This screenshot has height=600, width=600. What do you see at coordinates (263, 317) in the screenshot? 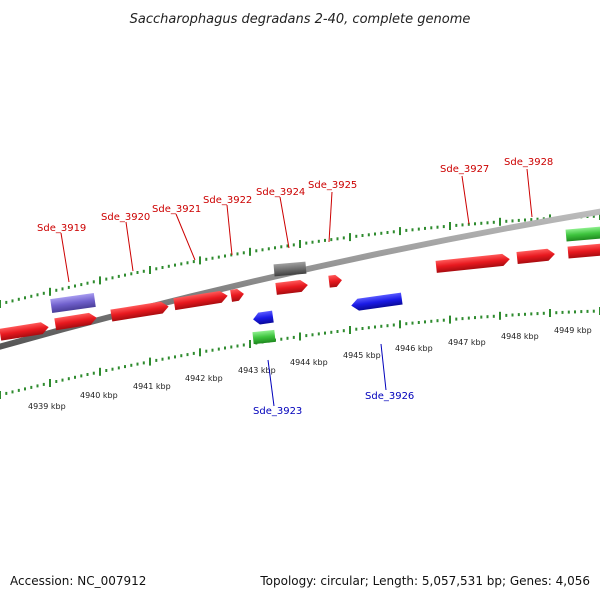
I see `gene-arrow-reverse` at bounding box center [263, 317].